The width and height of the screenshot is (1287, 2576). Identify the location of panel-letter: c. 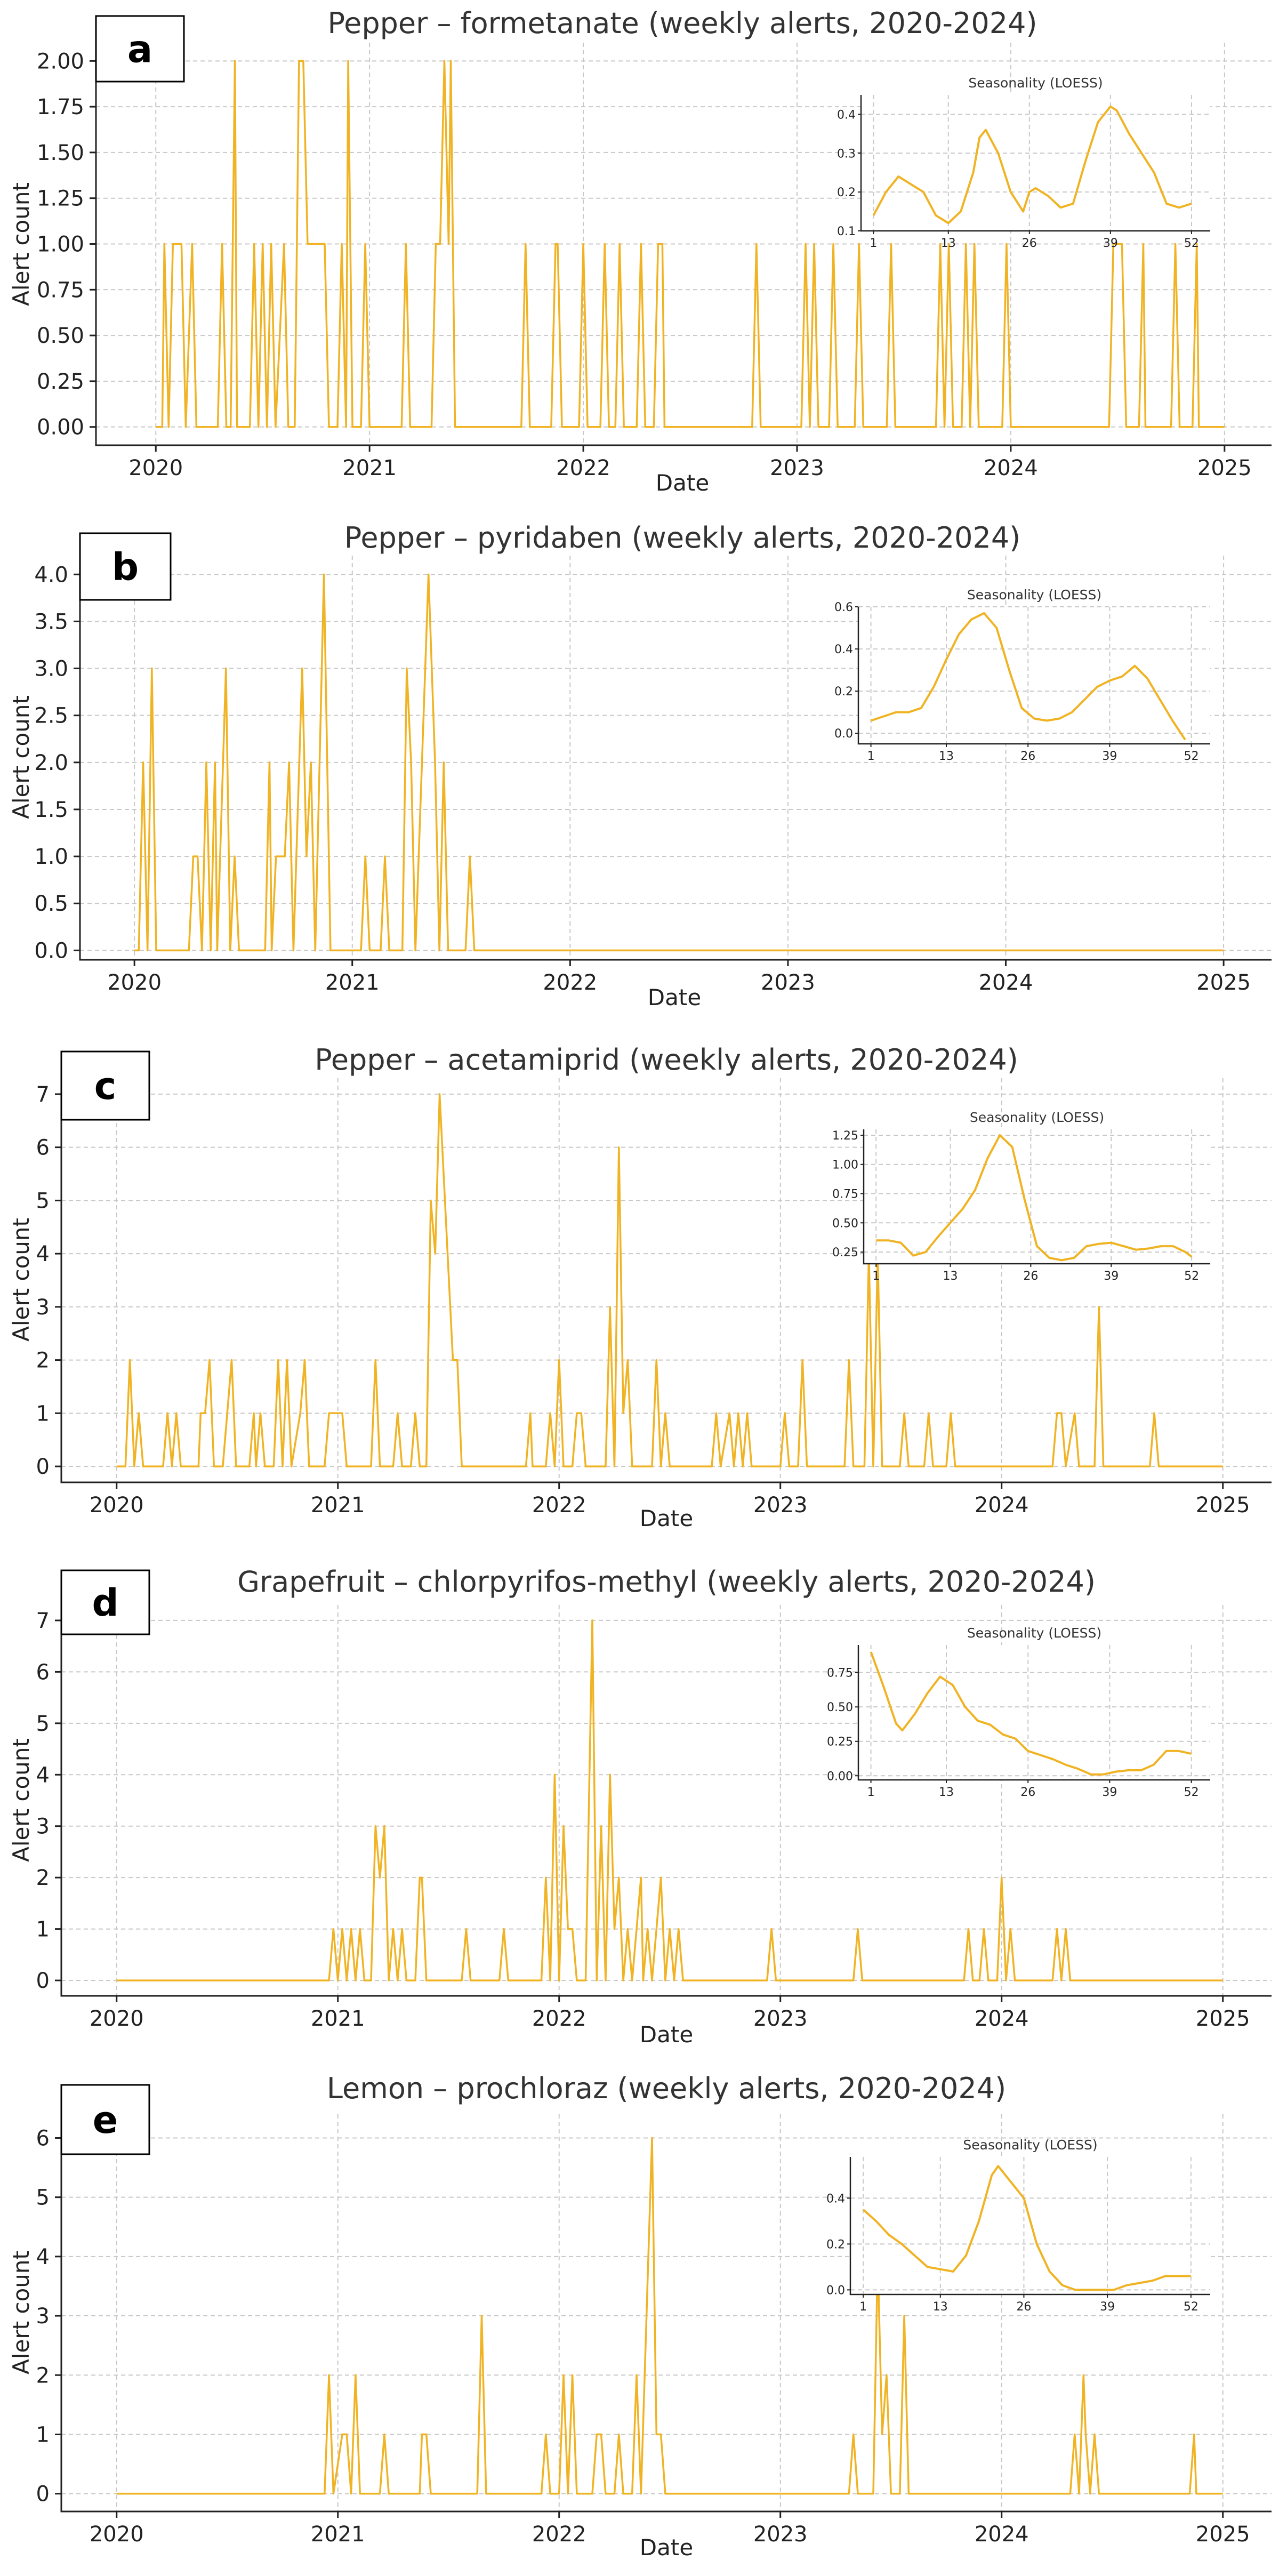
(105, 1086).